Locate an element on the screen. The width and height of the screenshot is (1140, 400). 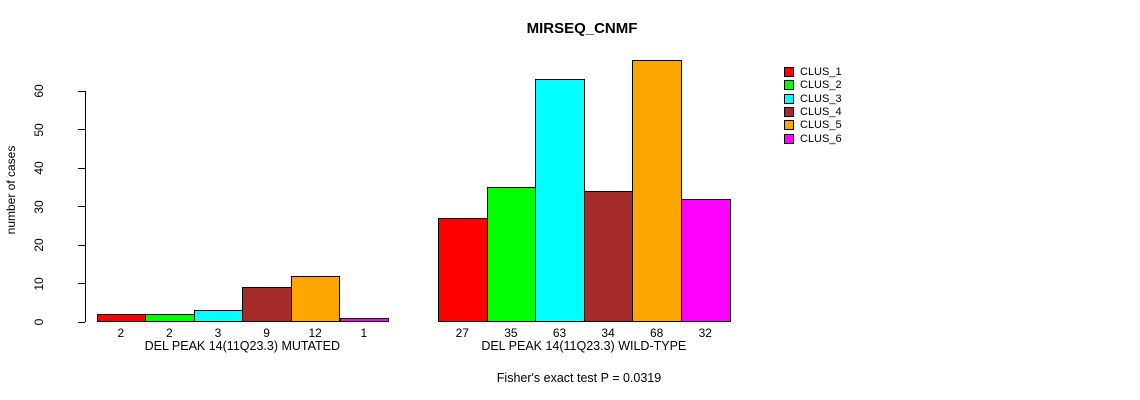
y-tick-label: 60 is located at coordinates (39, 91).